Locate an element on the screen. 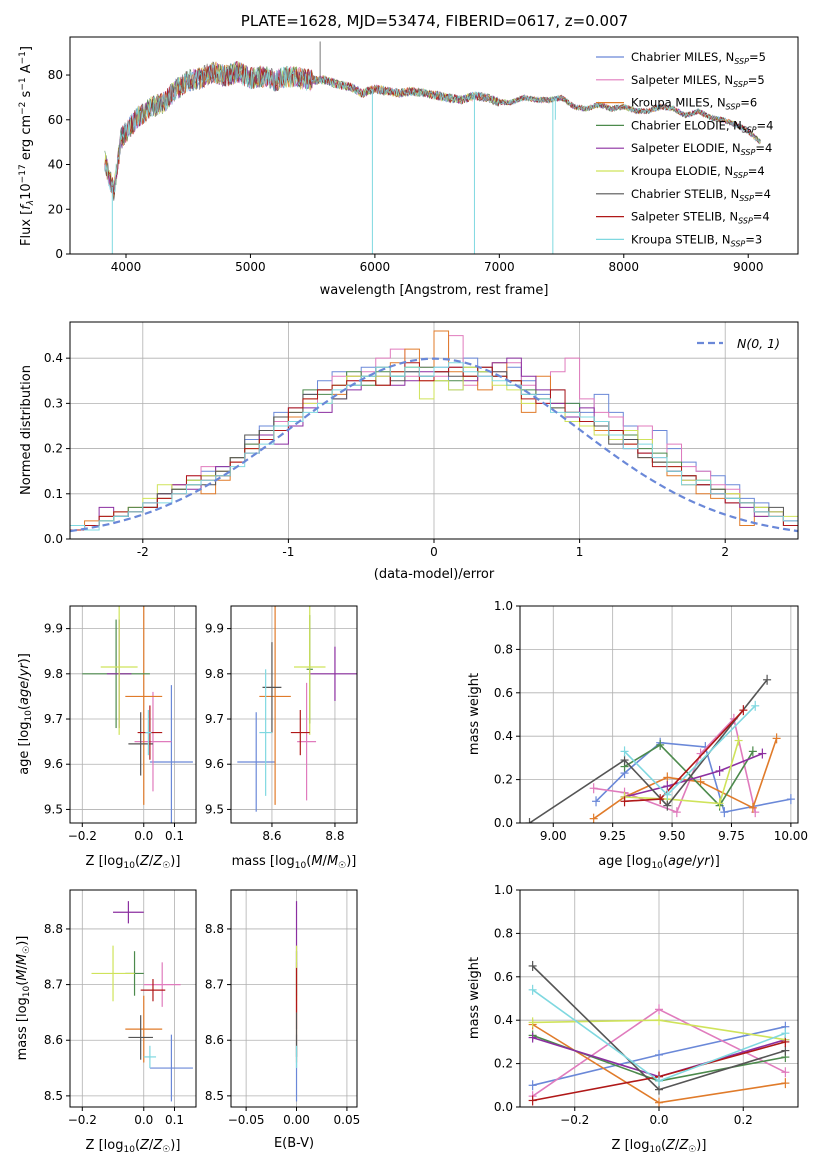  label-part: Z [log is located at coordinates (631, 1145).